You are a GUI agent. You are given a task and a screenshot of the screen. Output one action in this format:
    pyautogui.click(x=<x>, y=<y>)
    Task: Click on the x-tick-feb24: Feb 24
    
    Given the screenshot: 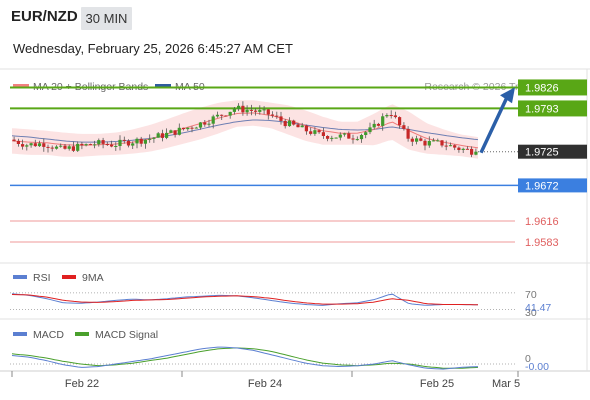 What is the action you would take?
    pyautogui.click(x=265, y=384)
    